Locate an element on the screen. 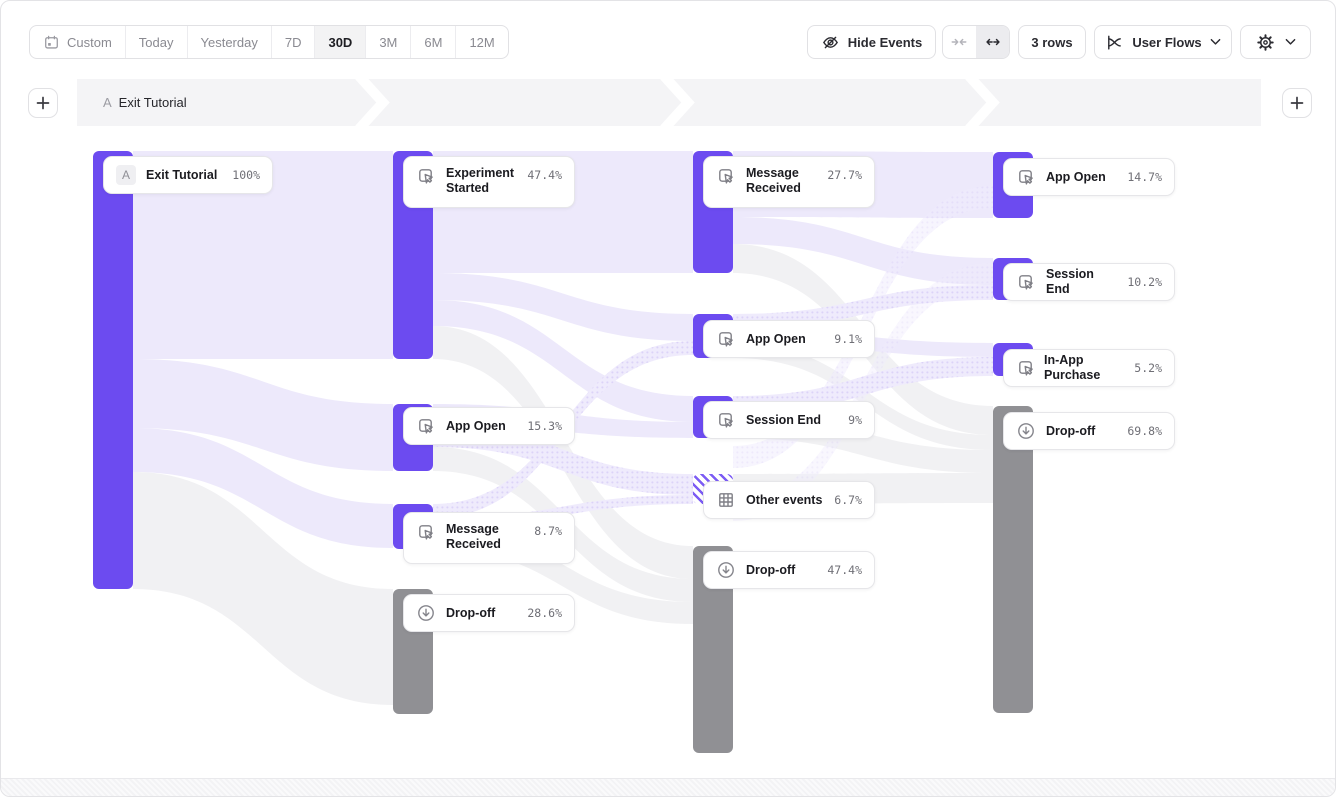 This screenshot has width=1336, height=797. eye-off-icon is located at coordinates (830, 42).